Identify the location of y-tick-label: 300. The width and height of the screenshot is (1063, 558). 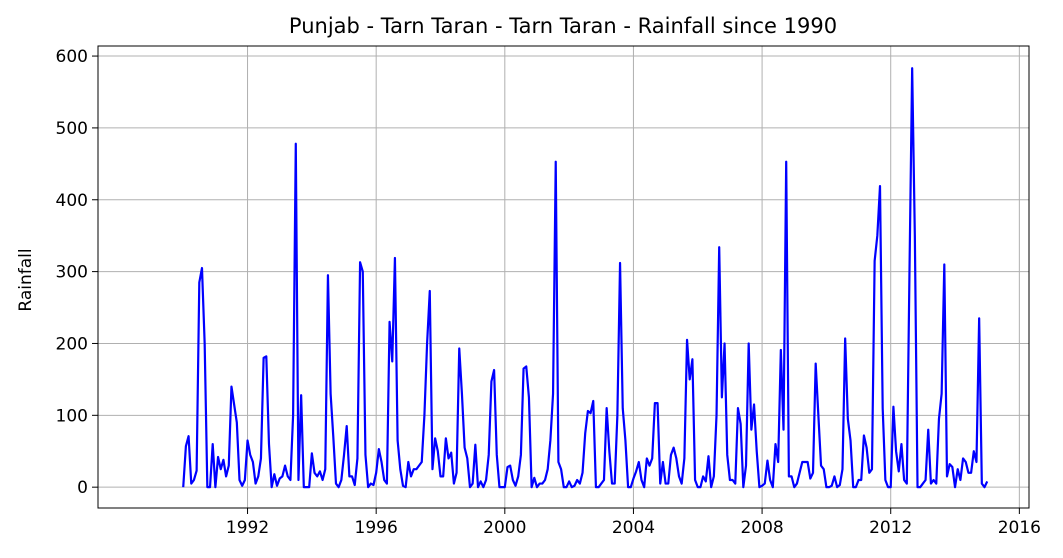
(72, 273).